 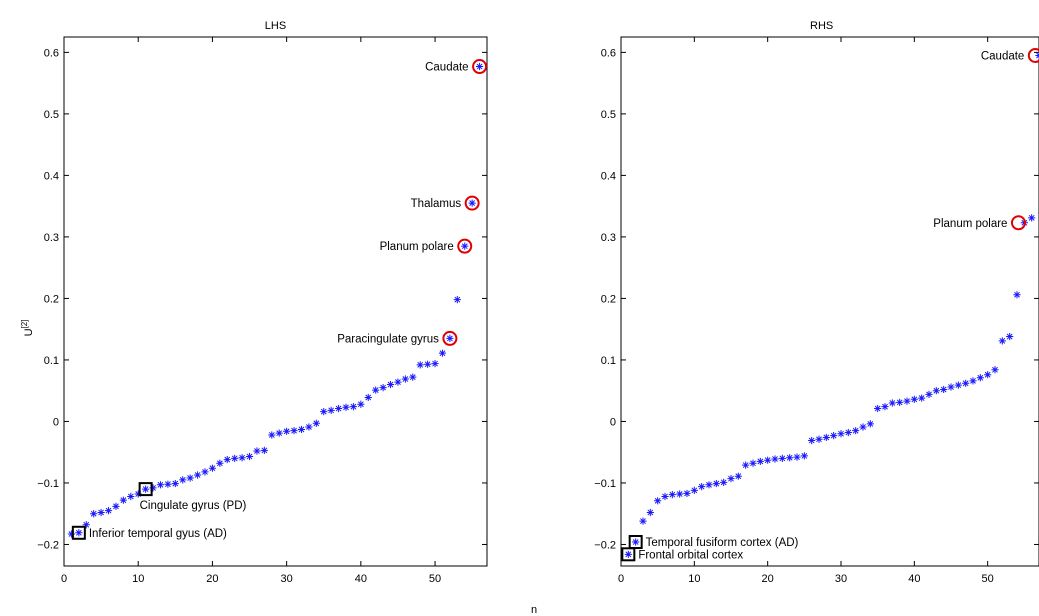 What do you see at coordinates (51, 115) in the screenshot?
I see `y-tick-label: 0.5` at bounding box center [51, 115].